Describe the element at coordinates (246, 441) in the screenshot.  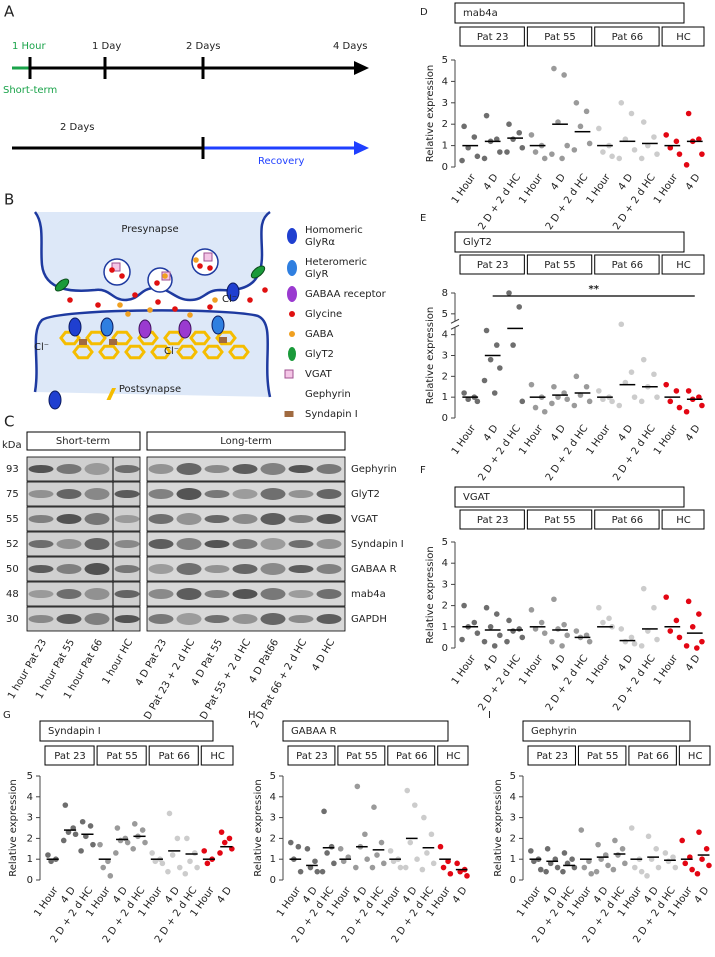
I see `header-label: Long-term` at that location.